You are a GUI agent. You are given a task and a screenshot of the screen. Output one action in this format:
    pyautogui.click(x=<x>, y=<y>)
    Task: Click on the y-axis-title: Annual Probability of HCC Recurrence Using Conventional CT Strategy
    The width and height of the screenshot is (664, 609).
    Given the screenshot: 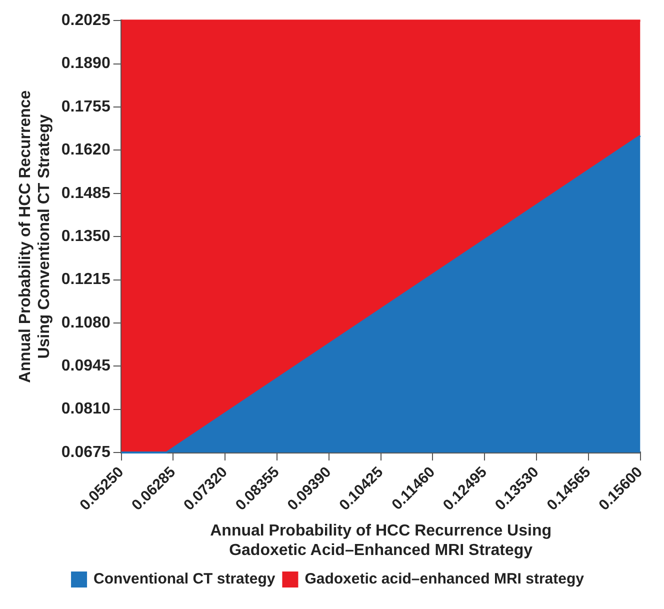 What is the action you would take?
    pyautogui.click(x=35, y=236)
    